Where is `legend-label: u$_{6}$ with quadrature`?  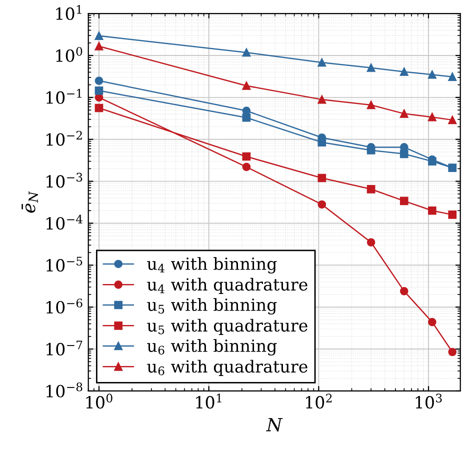 legend-label: u$_{6}$ with quadrature is located at coordinates (227, 368).